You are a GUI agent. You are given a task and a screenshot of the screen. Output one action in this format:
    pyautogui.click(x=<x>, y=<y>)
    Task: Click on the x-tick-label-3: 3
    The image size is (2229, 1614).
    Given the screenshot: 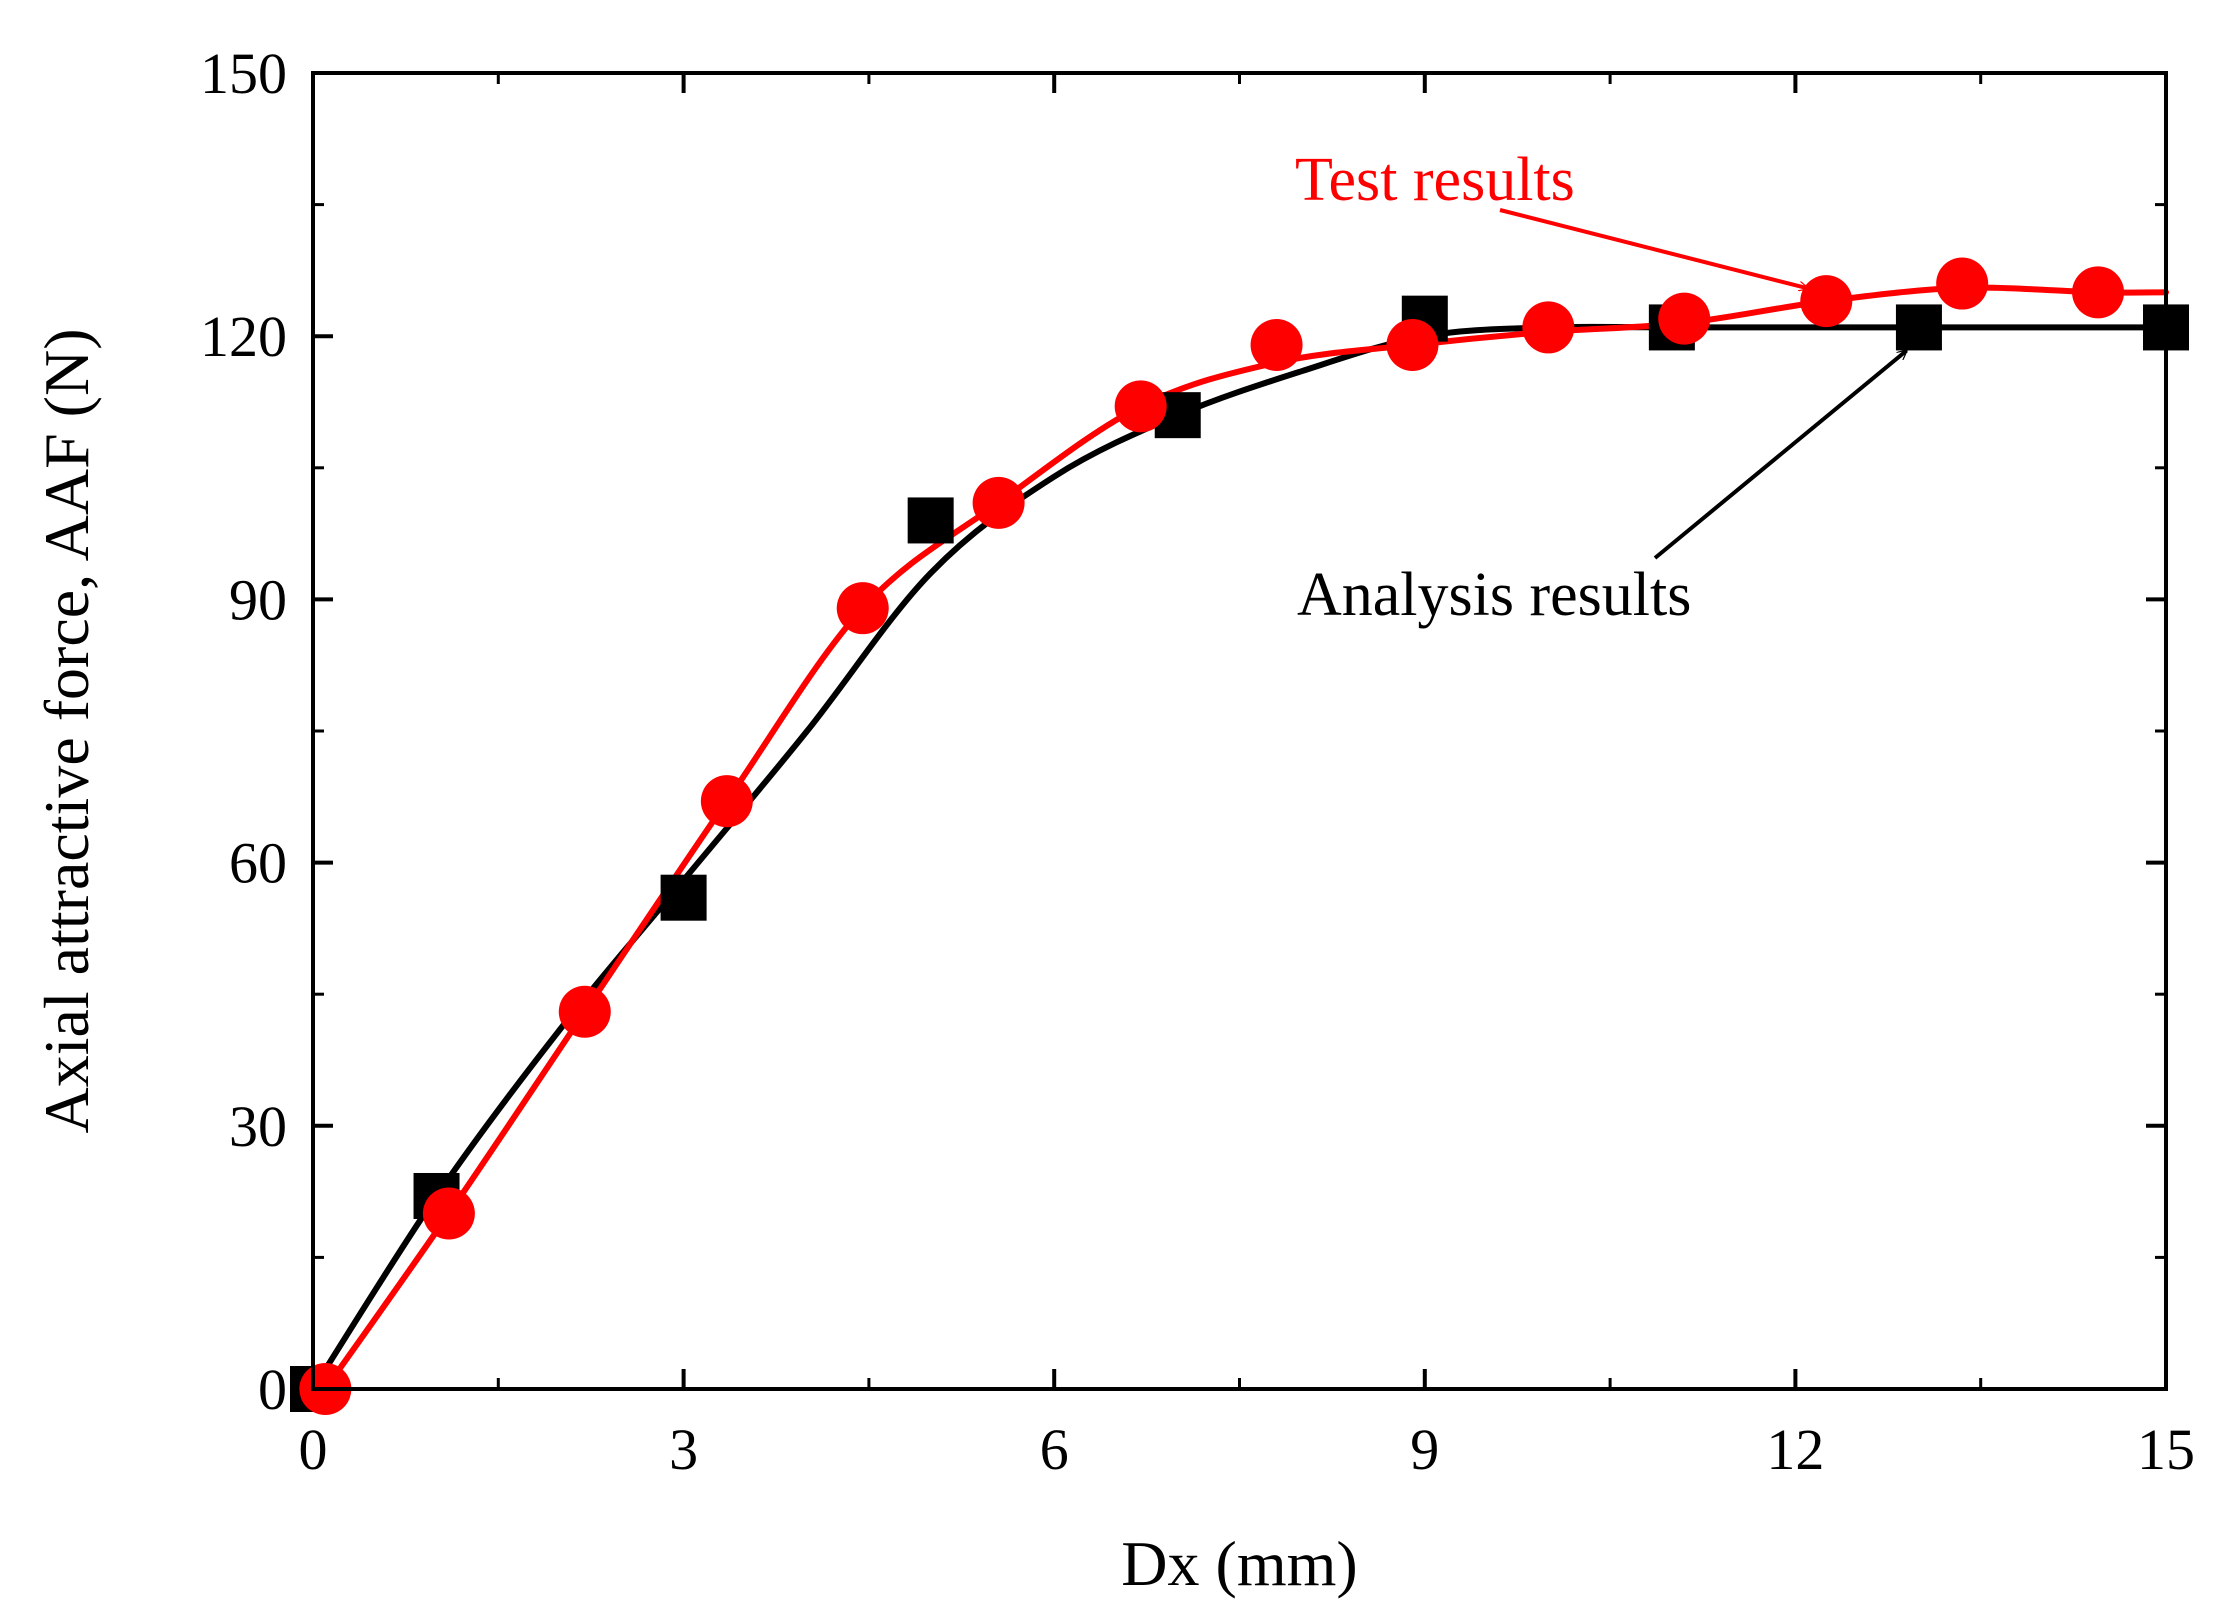 What is the action you would take?
    pyautogui.click(x=683, y=1449)
    